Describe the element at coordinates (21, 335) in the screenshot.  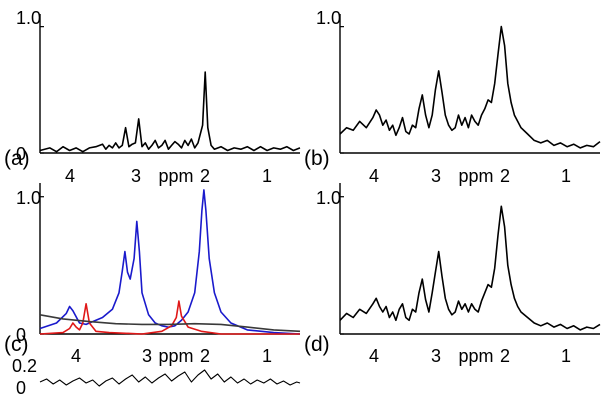
I see `y-tick-label-c: 0` at that location.